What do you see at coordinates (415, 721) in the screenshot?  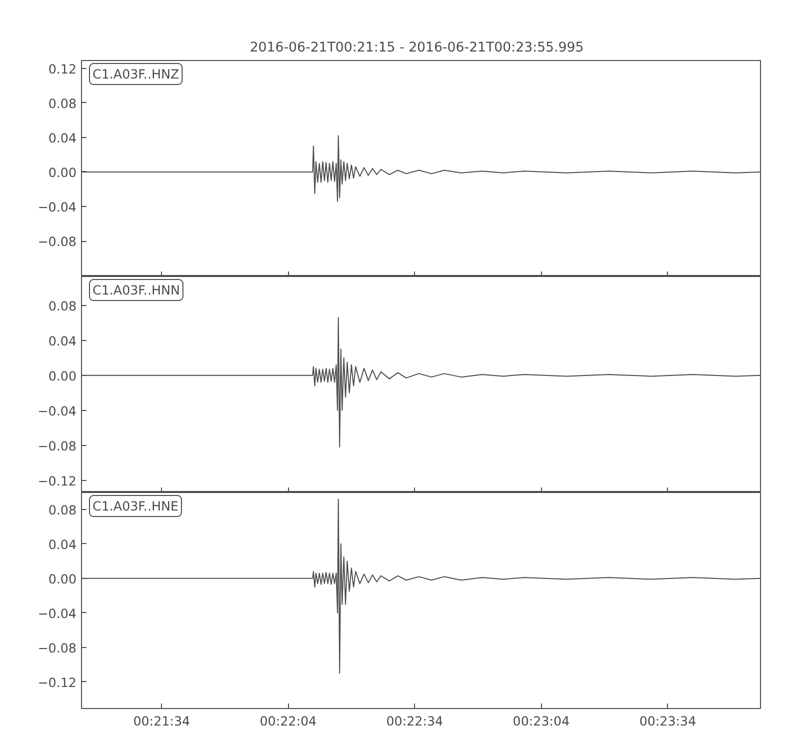 I see `x-tick-label: 00:22:34` at bounding box center [415, 721].